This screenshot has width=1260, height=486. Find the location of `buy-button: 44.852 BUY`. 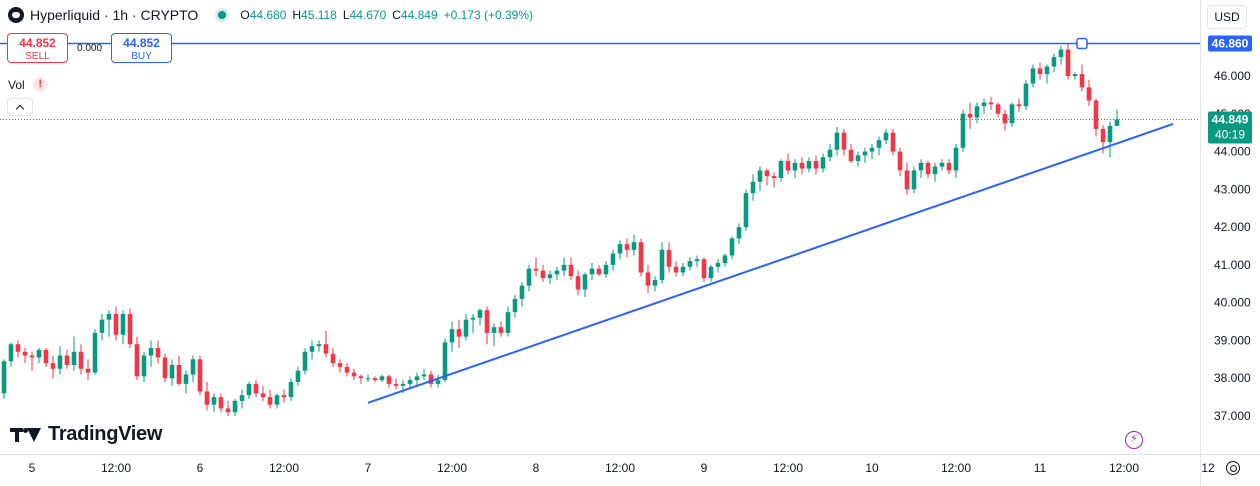

buy-button: 44.852 BUY is located at coordinates (141, 48).